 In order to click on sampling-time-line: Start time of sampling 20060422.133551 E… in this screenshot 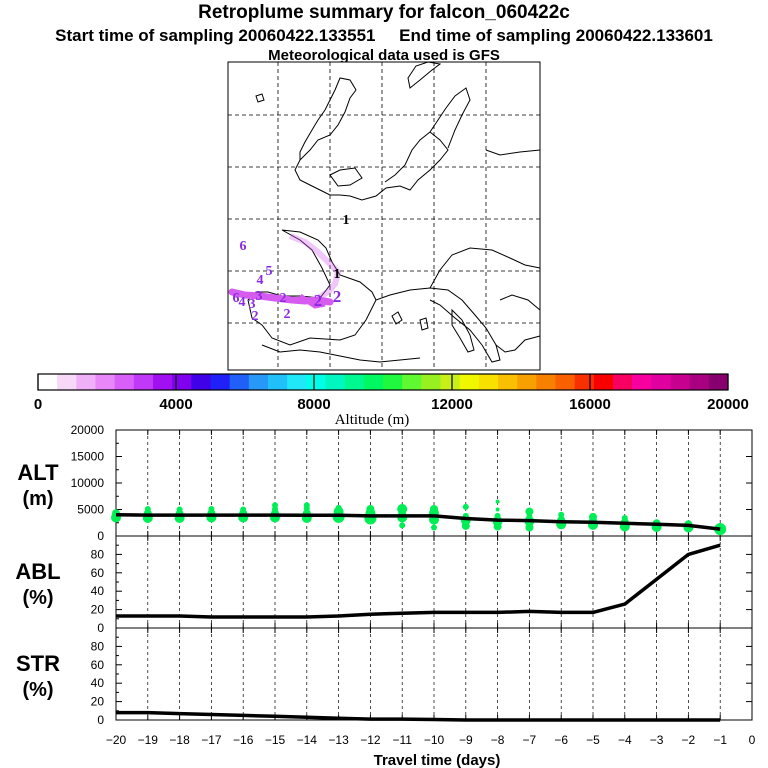, I will do `click(384, 36)`.